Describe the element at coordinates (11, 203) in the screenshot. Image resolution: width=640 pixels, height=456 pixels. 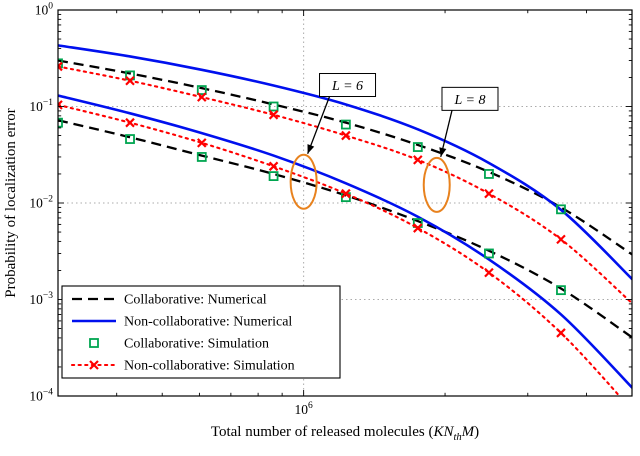
I see `y-axis-label: Probability of localization error` at that location.